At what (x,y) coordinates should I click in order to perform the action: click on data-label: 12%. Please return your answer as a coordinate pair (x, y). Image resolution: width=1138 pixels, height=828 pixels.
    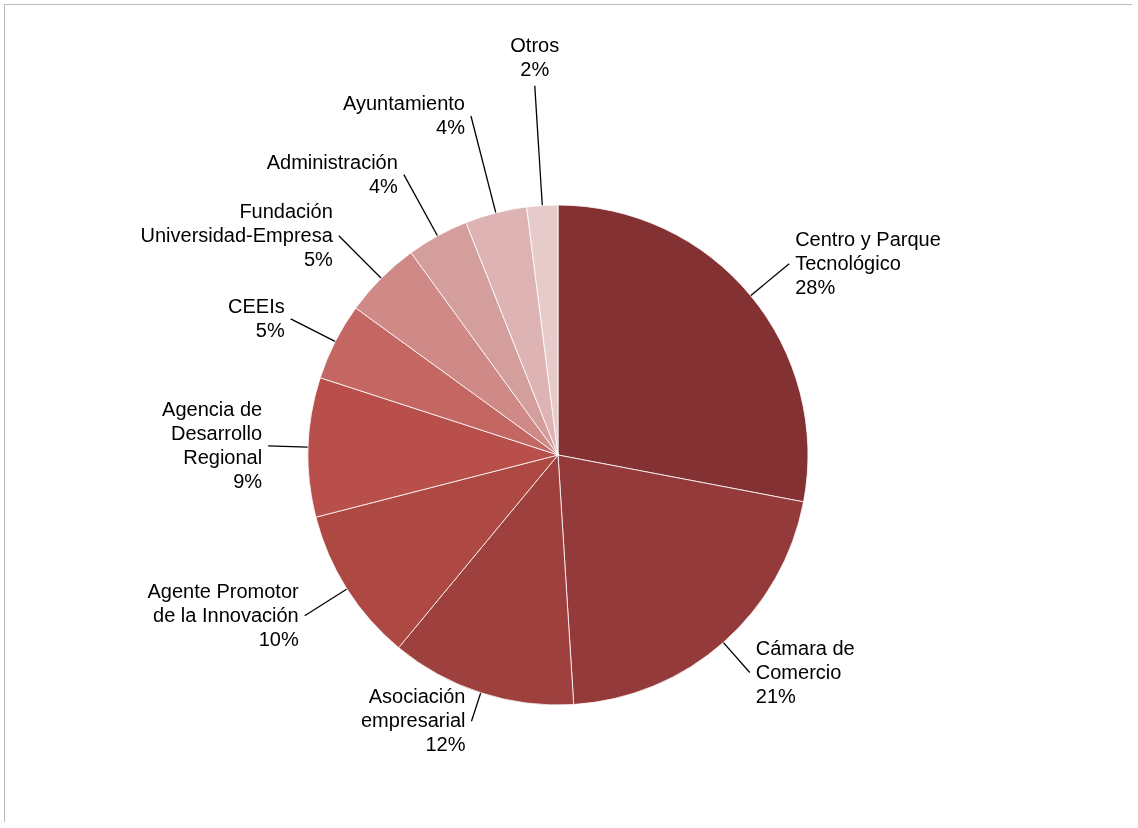
    Looking at the image, I should click on (445, 744).